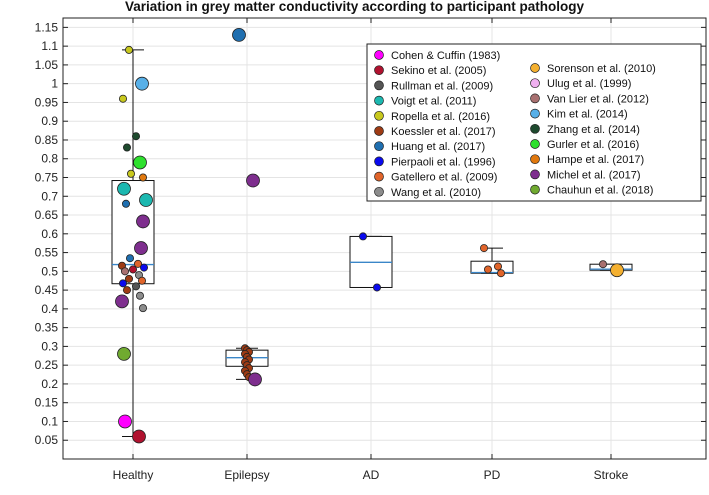 The height and width of the screenshot is (495, 709). I want to click on data-point: Wang et al. (2010): 0.435, so click(139, 295).